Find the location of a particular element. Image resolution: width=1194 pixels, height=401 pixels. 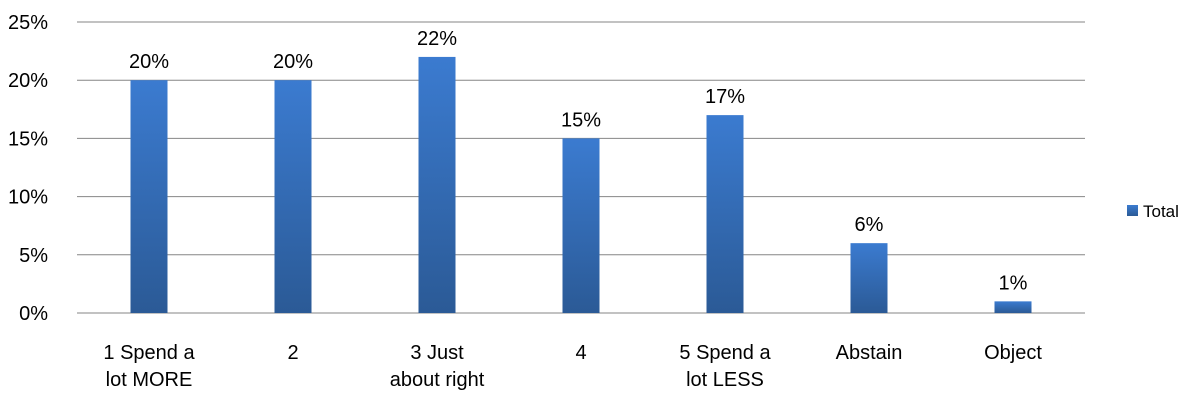

category-label: 1 Spend a is located at coordinates (149, 353).